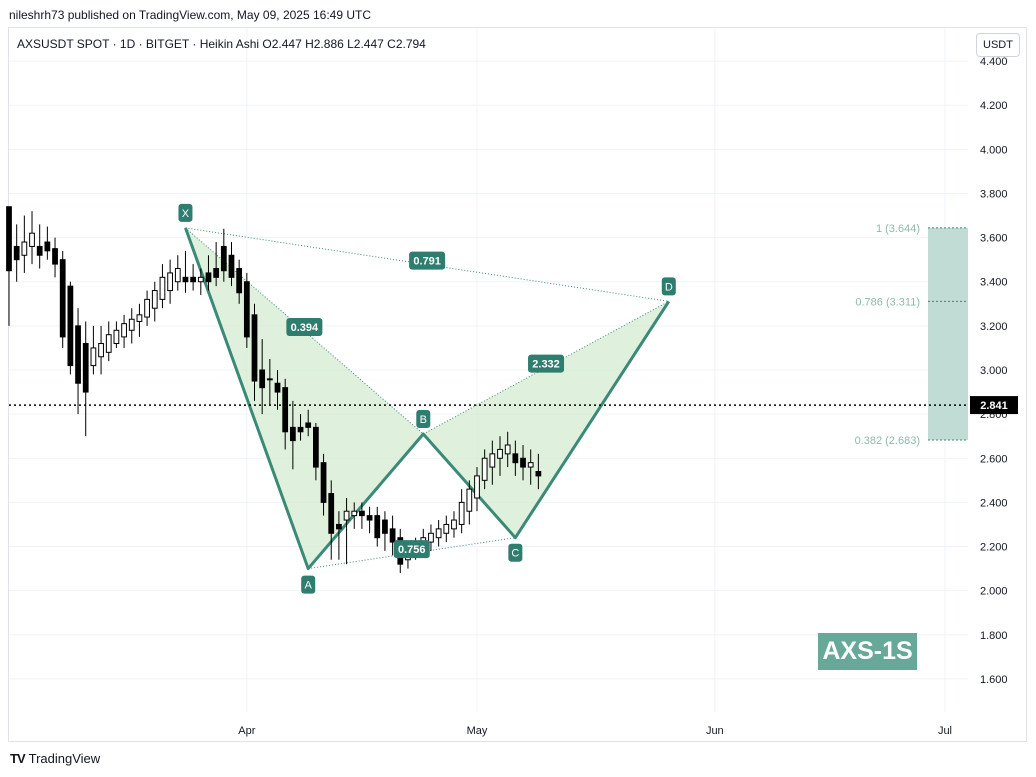 The width and height of the screenshot is (1036, 777). I want to click on ratio-label: 0.756, so click(412, 550).